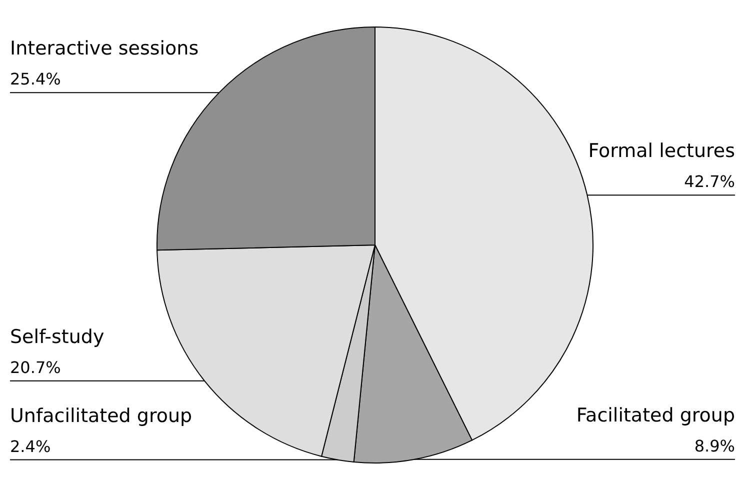  I want to click on slice-label: Self-study, so click(57, 337).